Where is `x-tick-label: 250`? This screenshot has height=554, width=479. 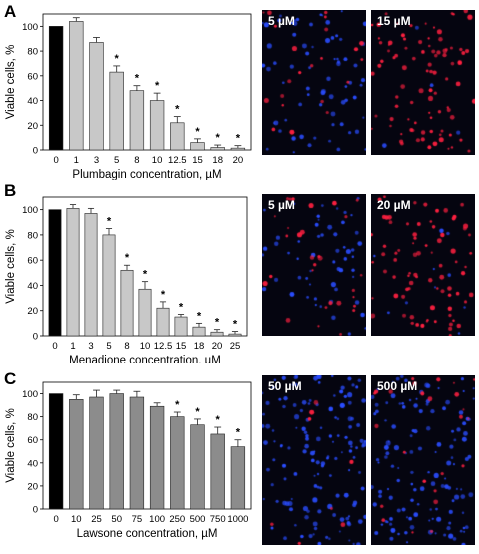 x-tick-label: 250 is located at coordinates (177, 519).